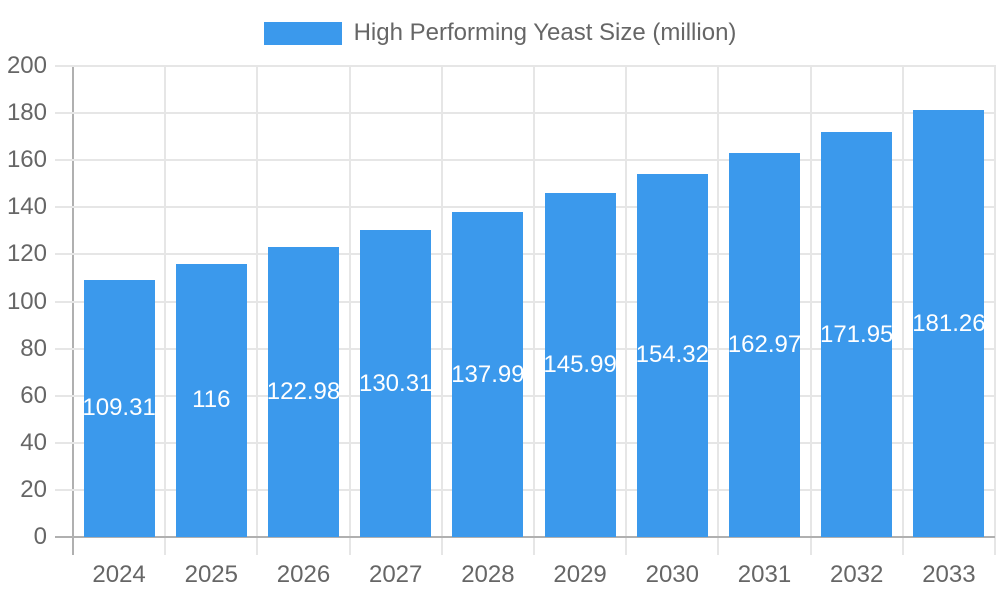 The height and width of the screenshot is (600, 1000). I want to click on x-tick-label-2032: 2032, so click(856, 574).